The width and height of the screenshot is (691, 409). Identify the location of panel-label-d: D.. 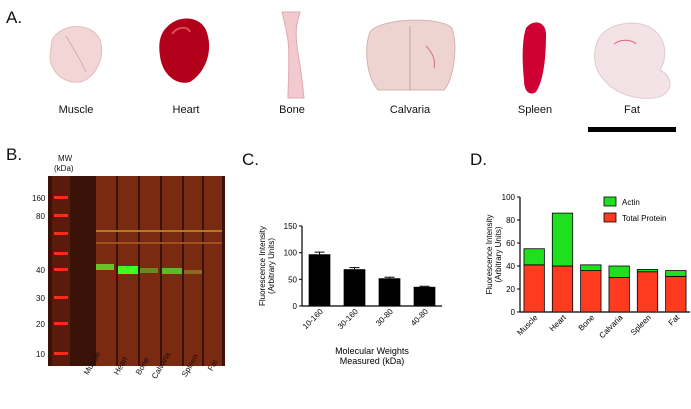
(478, 159).